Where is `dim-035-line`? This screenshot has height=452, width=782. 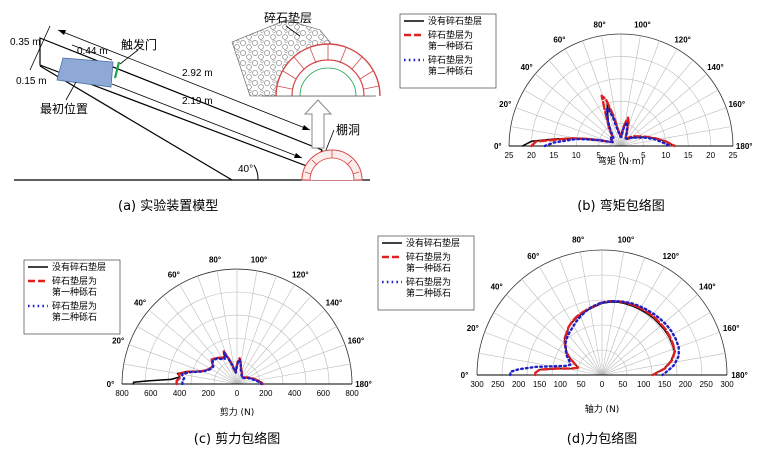
dim-035-line is located at coordinates (40, 48).